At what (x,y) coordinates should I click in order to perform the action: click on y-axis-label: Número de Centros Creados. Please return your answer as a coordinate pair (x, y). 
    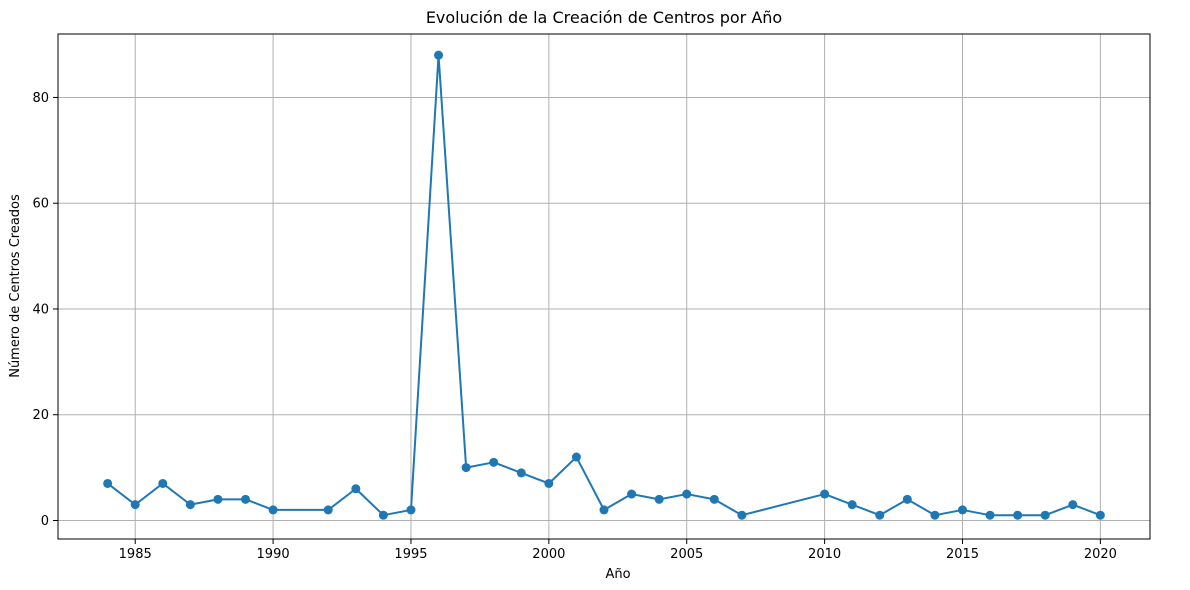
    Looking at the image, I should click on (15, 286).